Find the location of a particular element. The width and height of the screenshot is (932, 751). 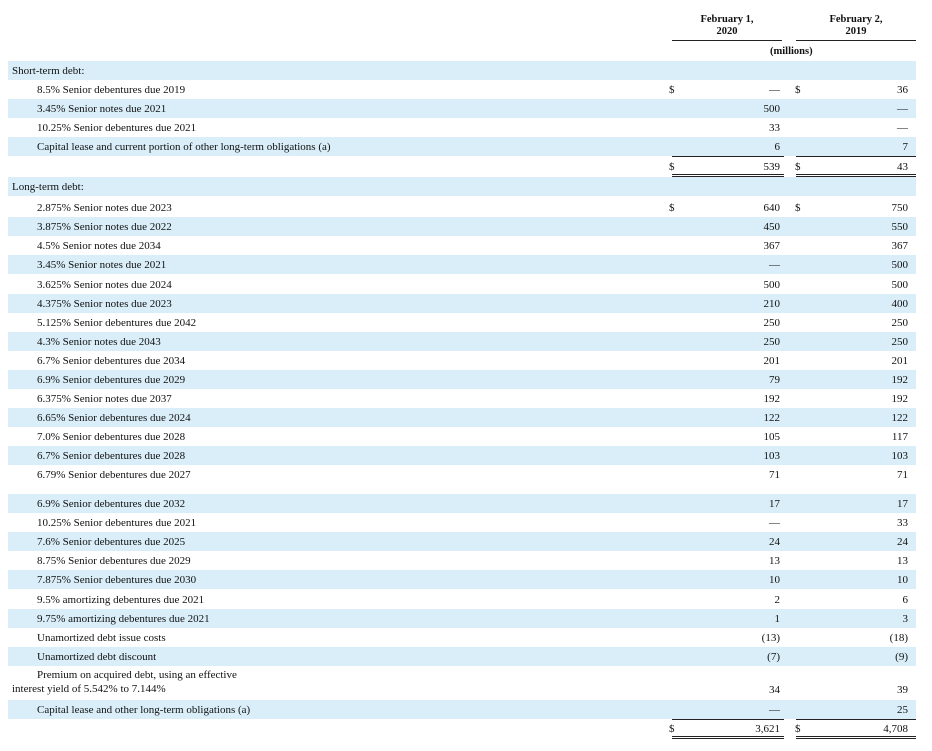

table-row: Short-term debt: is located at coordinates (462, 70).